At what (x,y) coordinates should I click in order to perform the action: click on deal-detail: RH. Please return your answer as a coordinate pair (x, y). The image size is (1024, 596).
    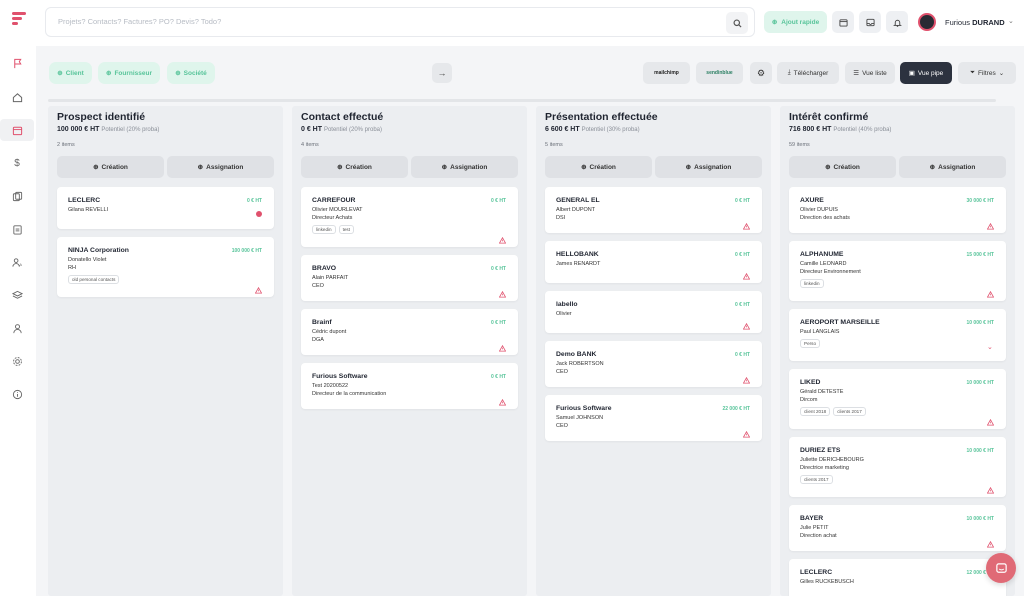
    Looking at the image, I should click on (72, 268).